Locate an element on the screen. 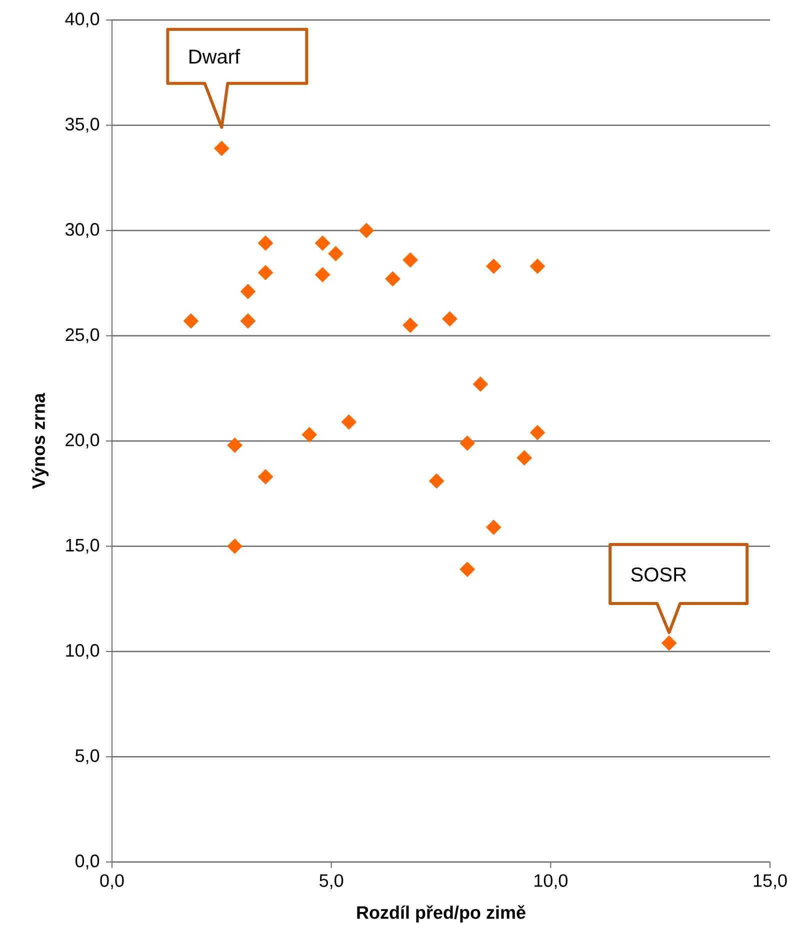 Image resolution: width=798 pixels, height=949 pixels. y-axis-title: Výnos zrna is located at coordinates (40, 440).